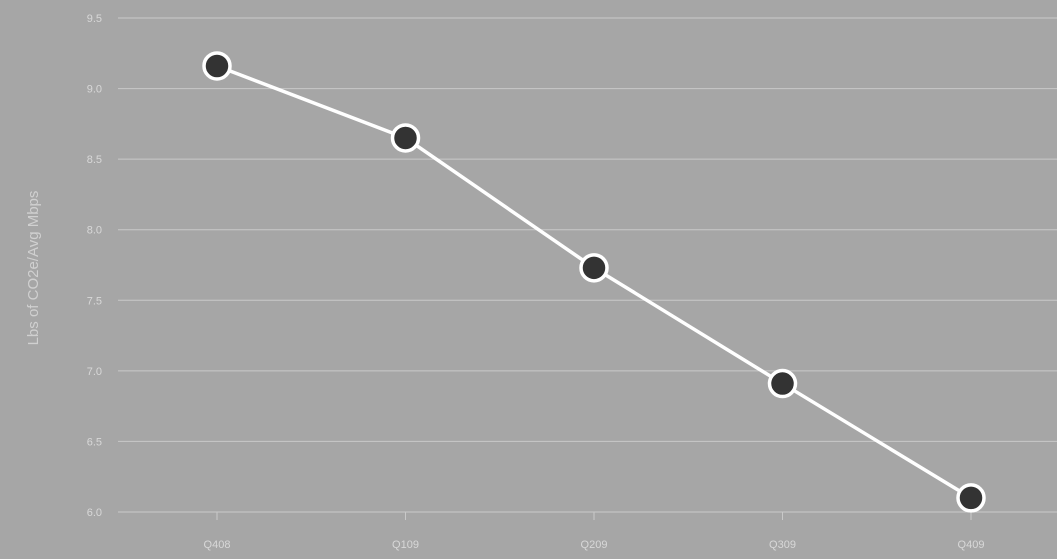 This screenshot has height=559, width=1057. I want to click on x-axis-ticks: Q408 Q109 Q209 Q309 Q409, so click(594, 531).